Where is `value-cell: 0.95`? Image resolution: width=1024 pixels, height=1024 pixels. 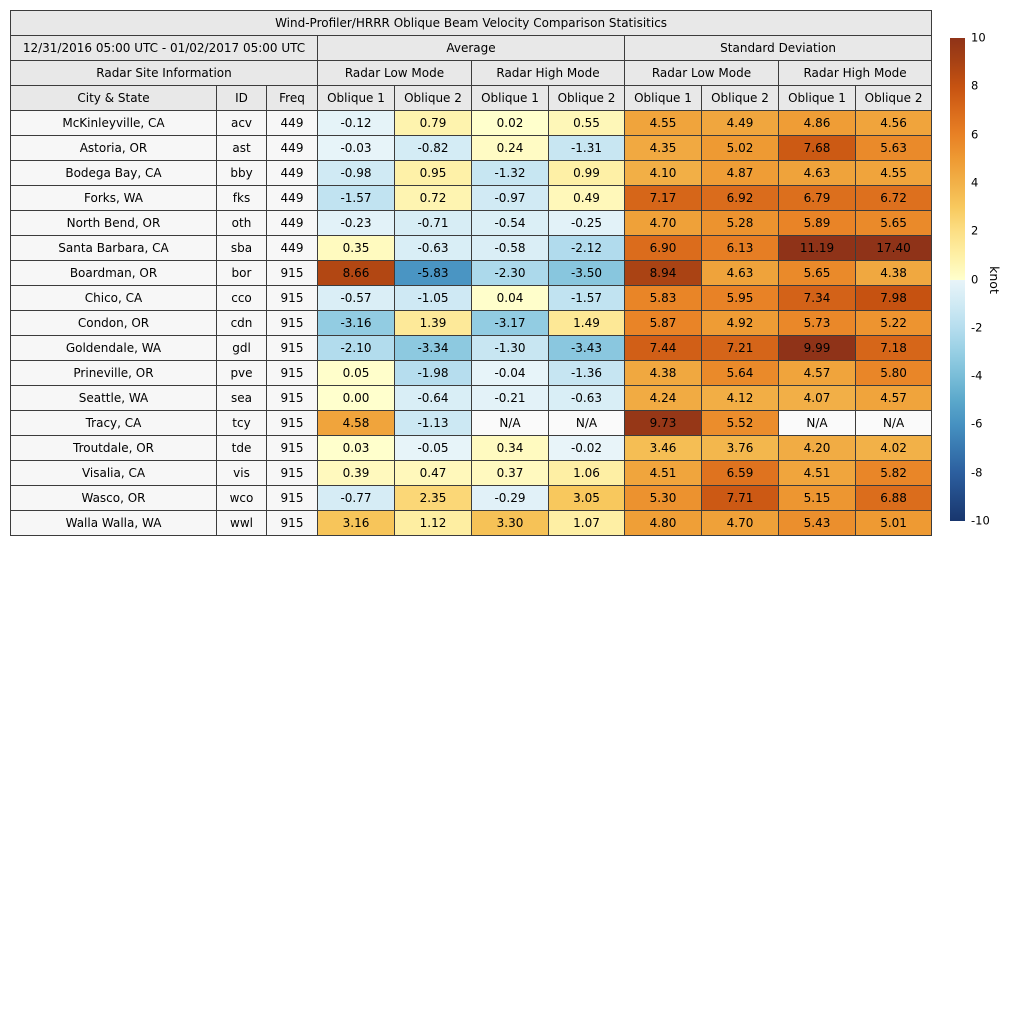 value-cell: 0.95 is located at coordinates (433, 173).